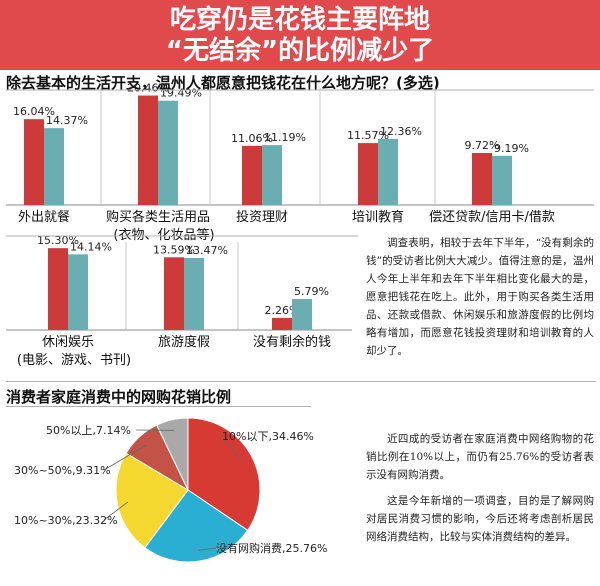 This screenshot has height=586, width=600. I want to click on title-line-1: 吃穿仍是花钱主要阵地, so click(299, 20).